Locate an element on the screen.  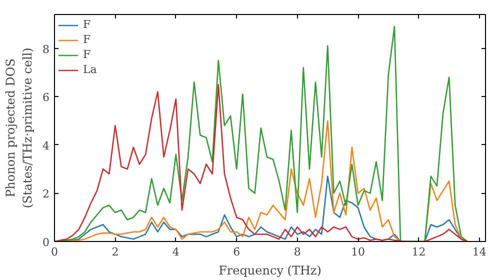
x-axis-title: Frequency (THz) is located at coordinates (270, 271).